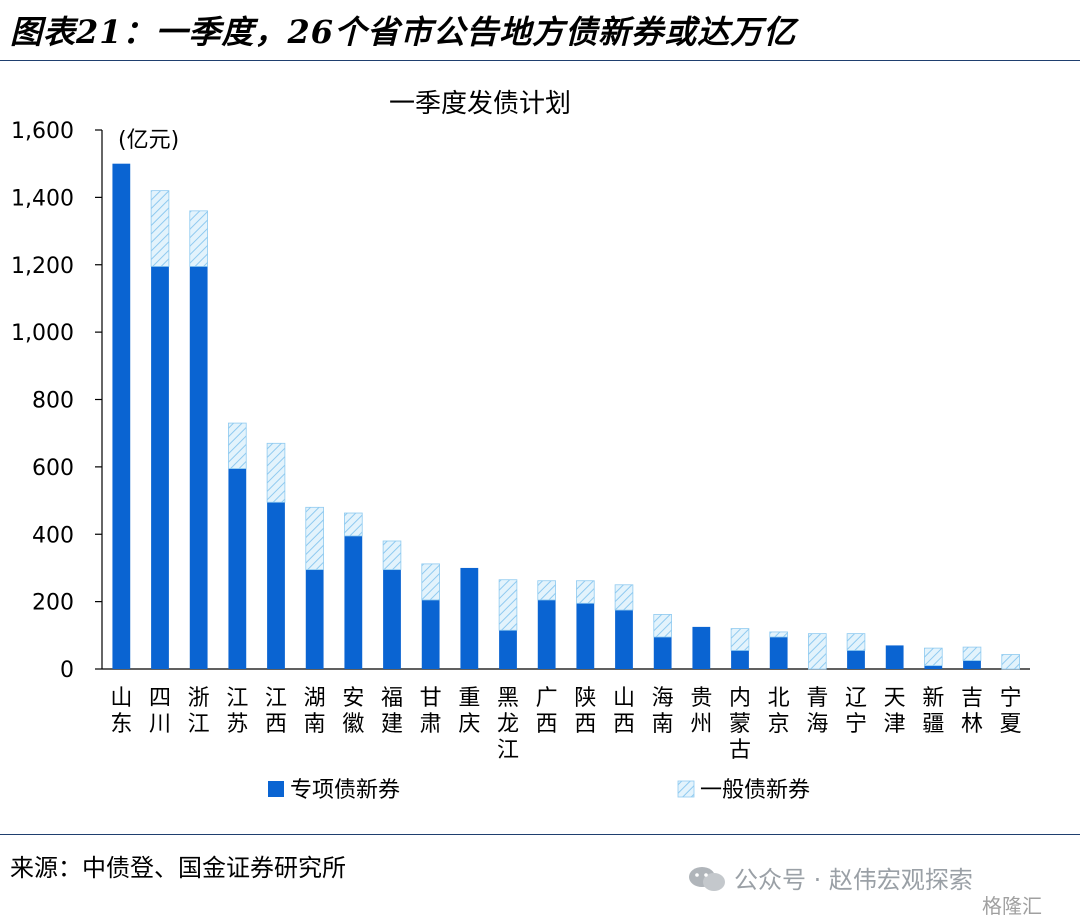 This screenshot has height=923, width=1080. I want to click on x-tick-label: 天, so click(895, 698).